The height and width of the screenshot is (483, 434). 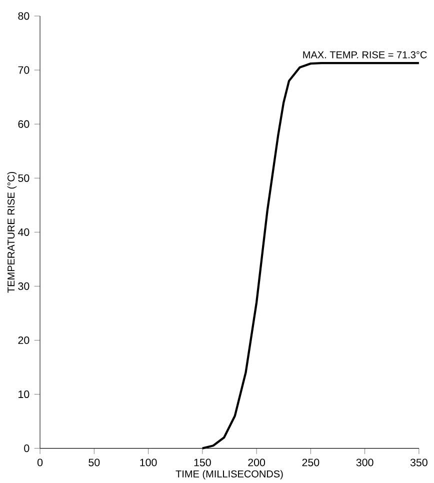 I want to click on y-tick-label: 70, so click(x=24, y=70).